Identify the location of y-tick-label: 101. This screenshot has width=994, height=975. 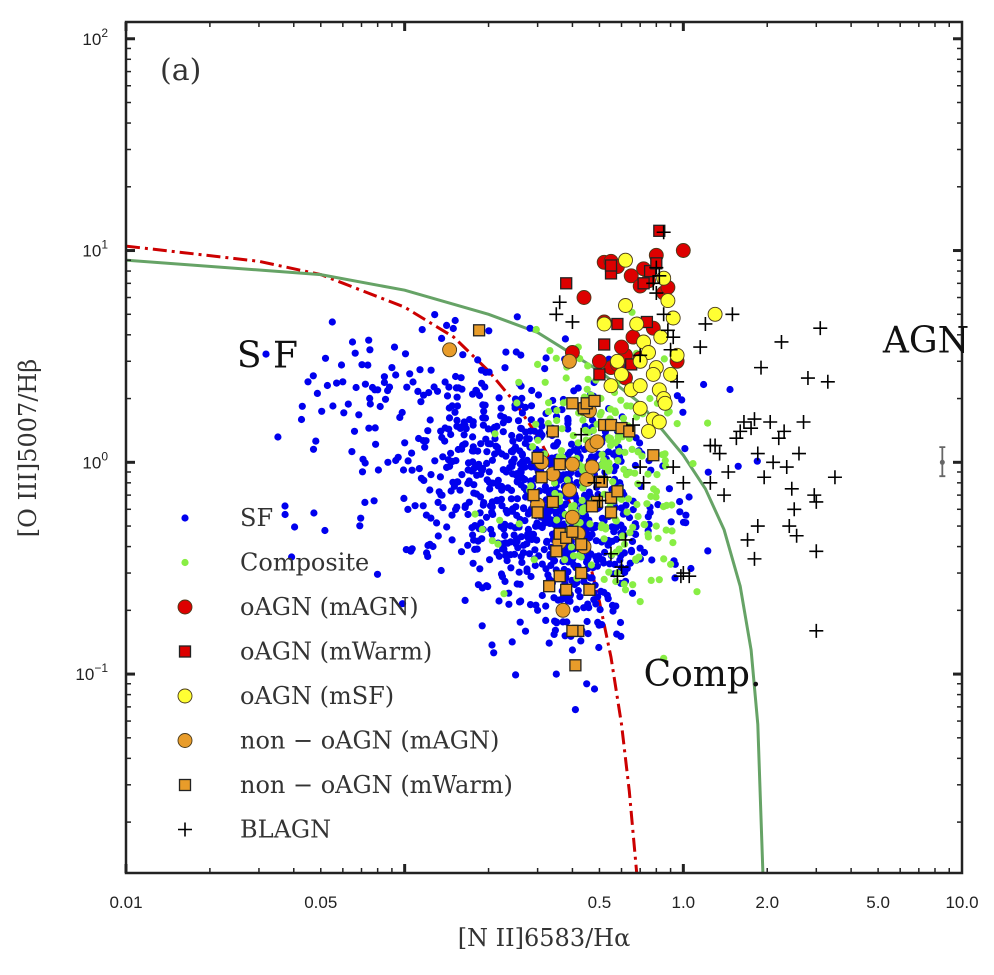
(95, 249).